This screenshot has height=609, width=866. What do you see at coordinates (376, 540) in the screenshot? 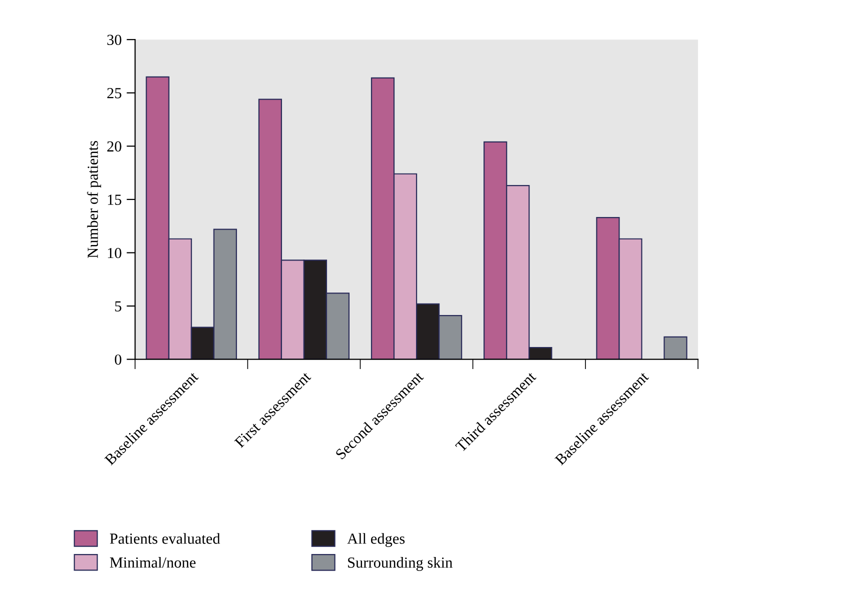
I see `legend-label: All edges` at bounding box center [376, 540].